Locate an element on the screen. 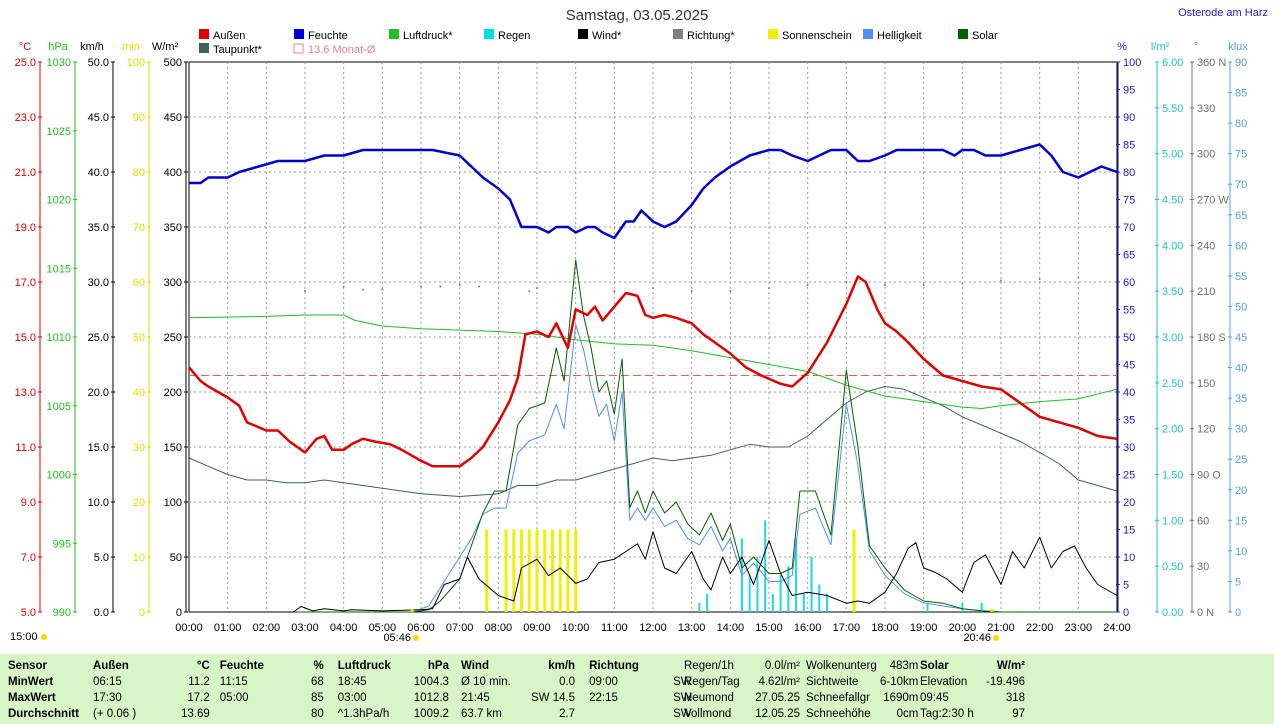  axis-tick-label: 25.0 is located at coordinates (25, 63).